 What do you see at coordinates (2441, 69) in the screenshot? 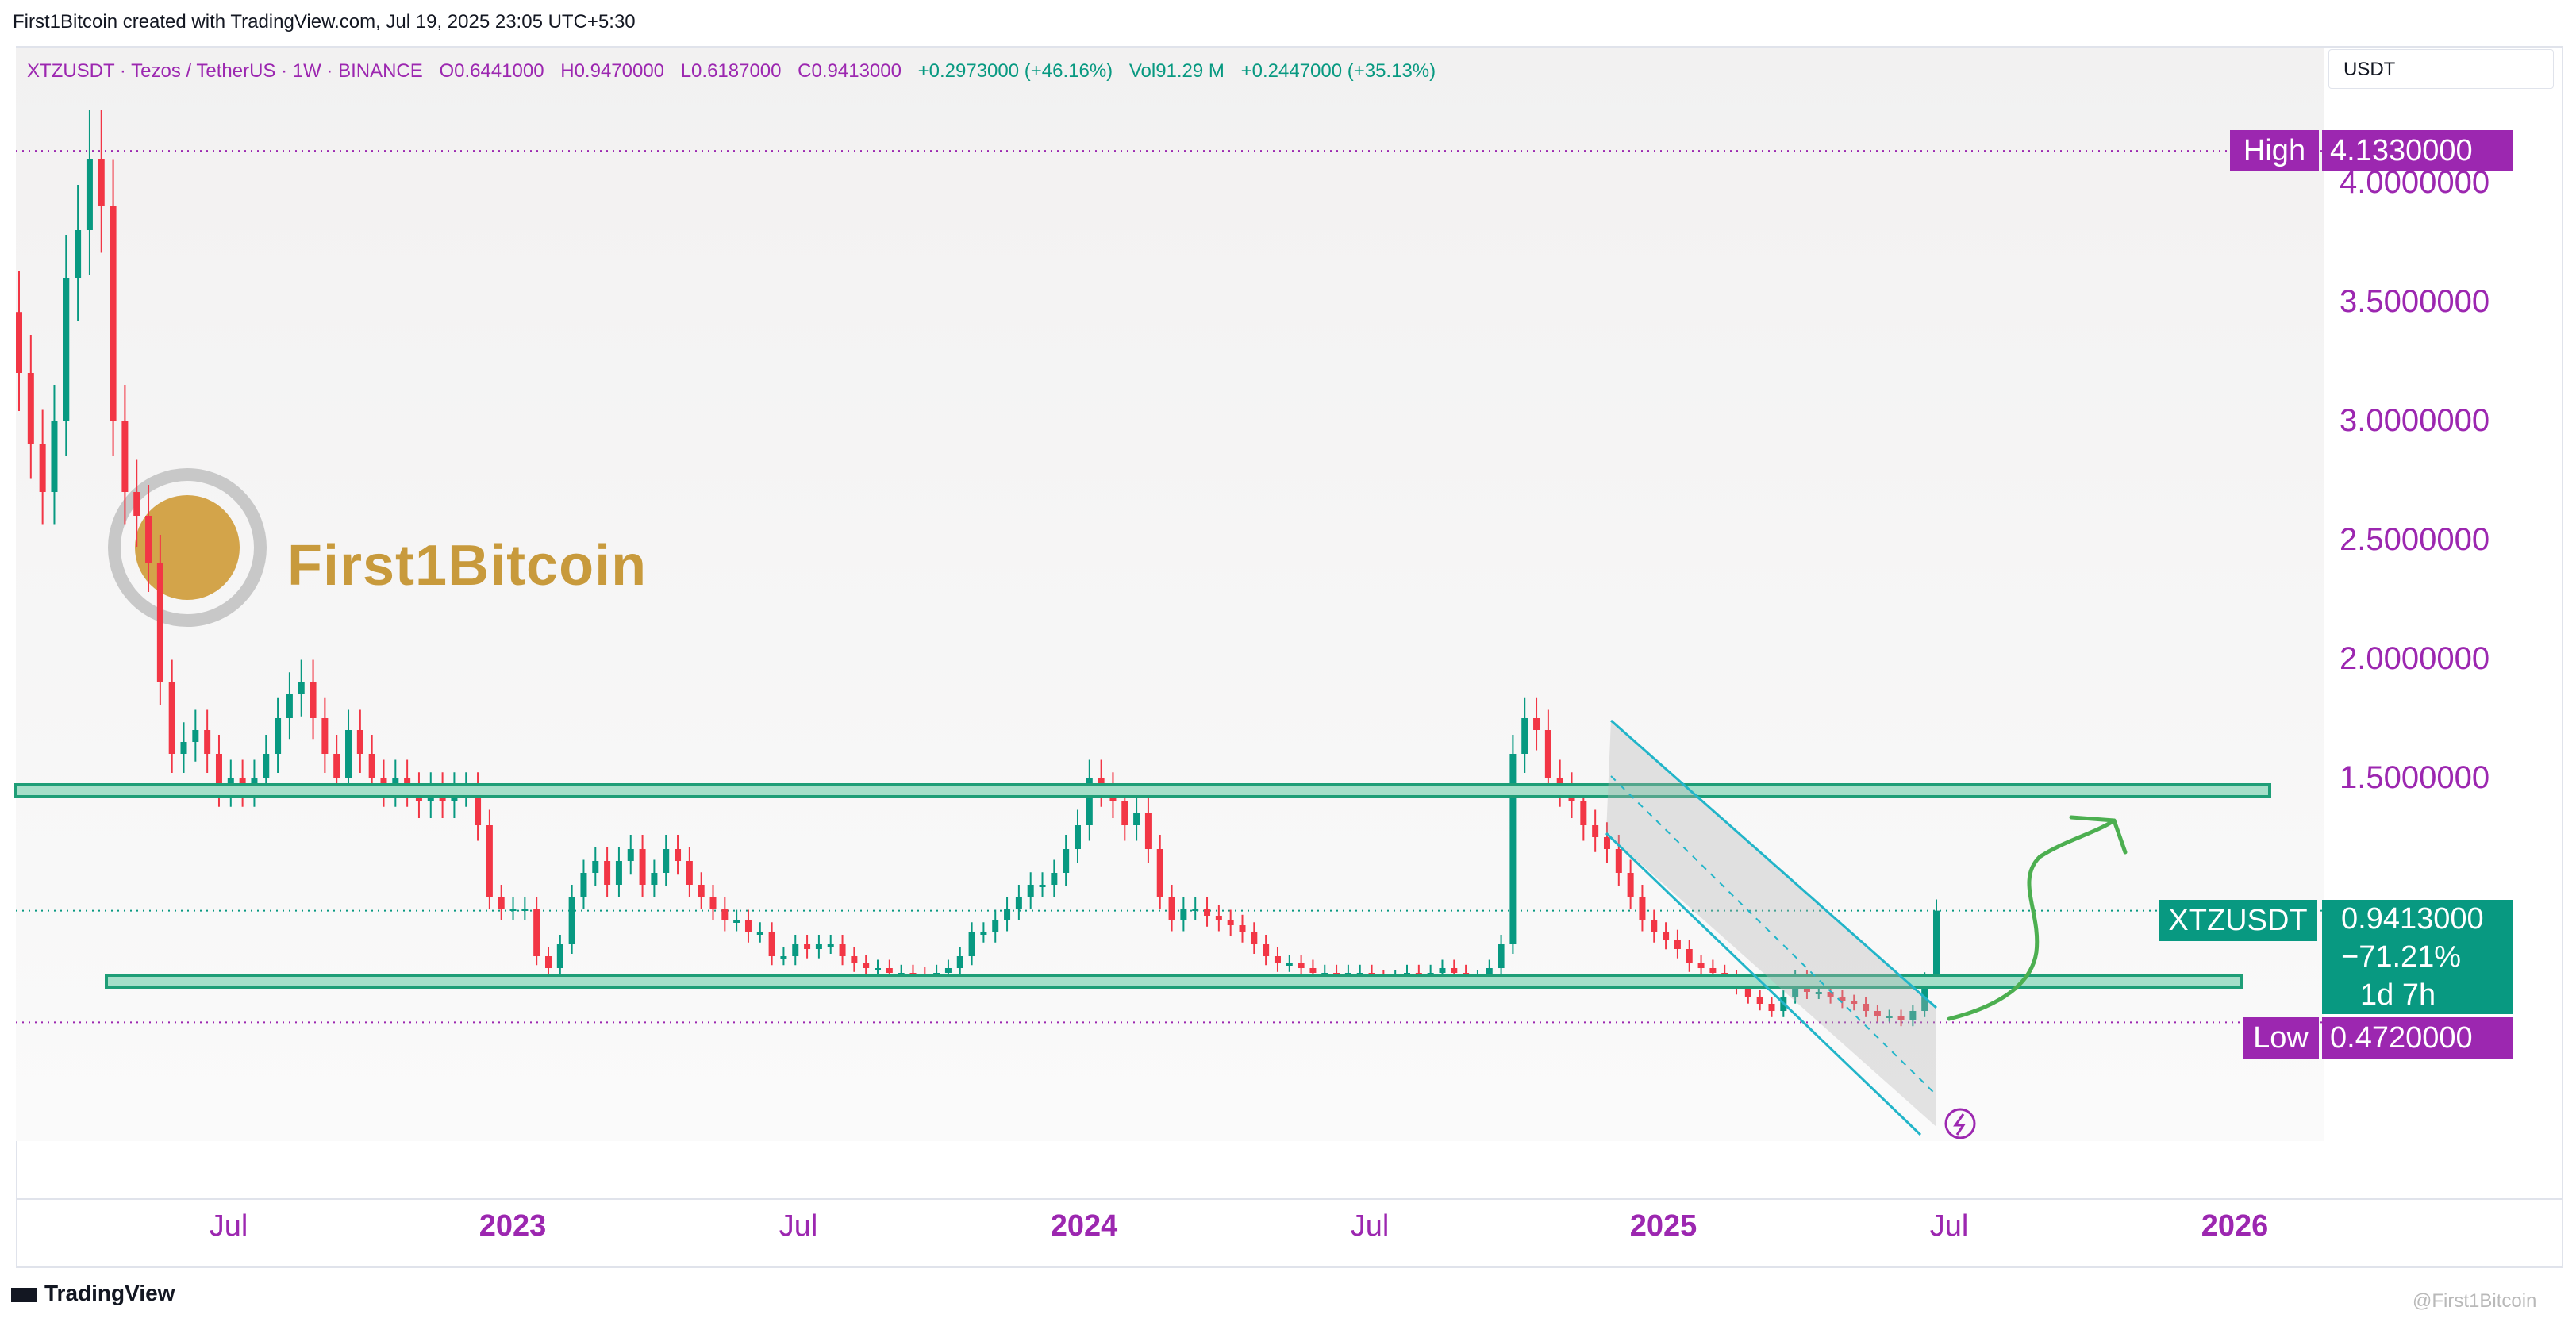
I see `currency-button: USDT` at bounding box center [2441, 69].